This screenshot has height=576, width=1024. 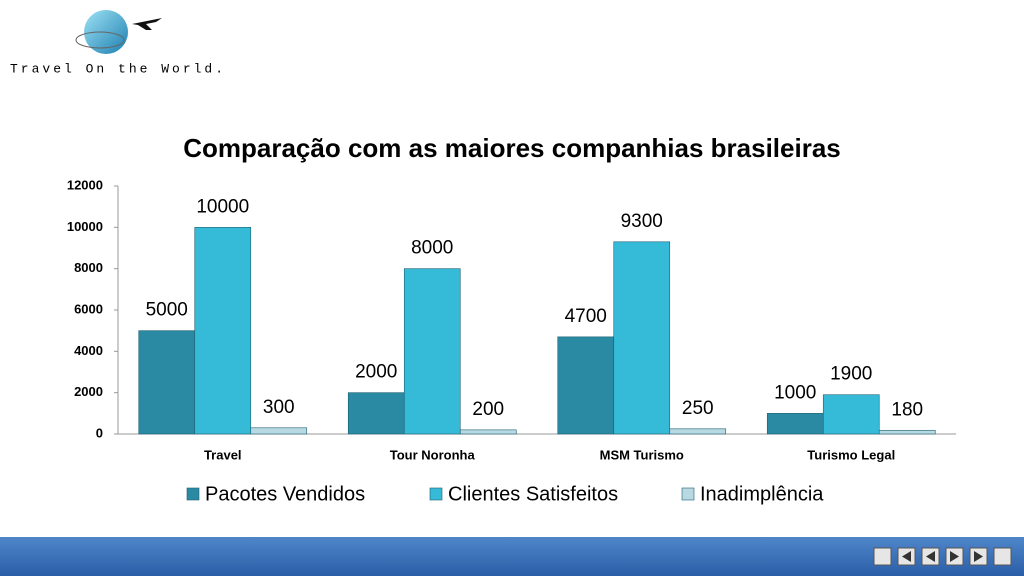 I want to click on y-tick-label: 10000, so click(x=85, y=226).